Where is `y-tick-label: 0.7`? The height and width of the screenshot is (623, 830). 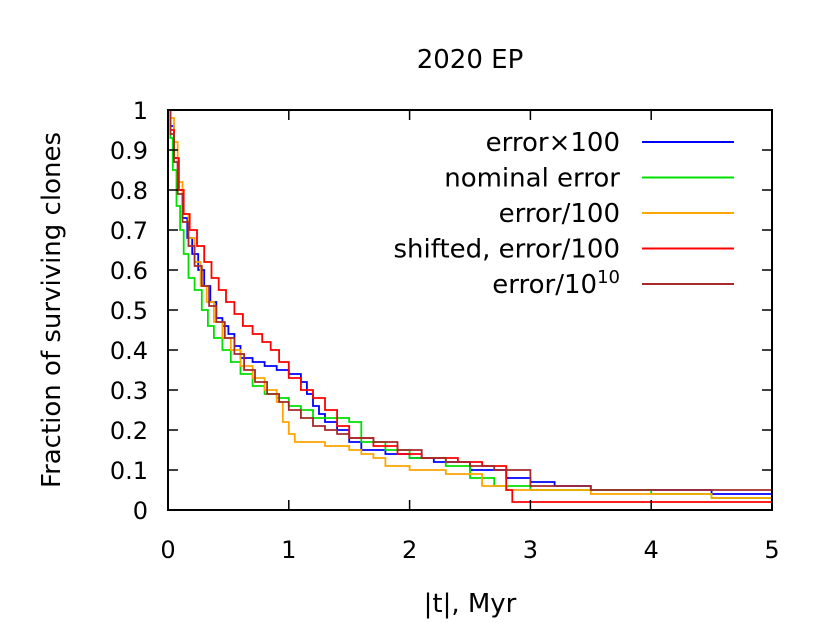 y-tick-label: 0.7 is located at coordinates (129, 231).